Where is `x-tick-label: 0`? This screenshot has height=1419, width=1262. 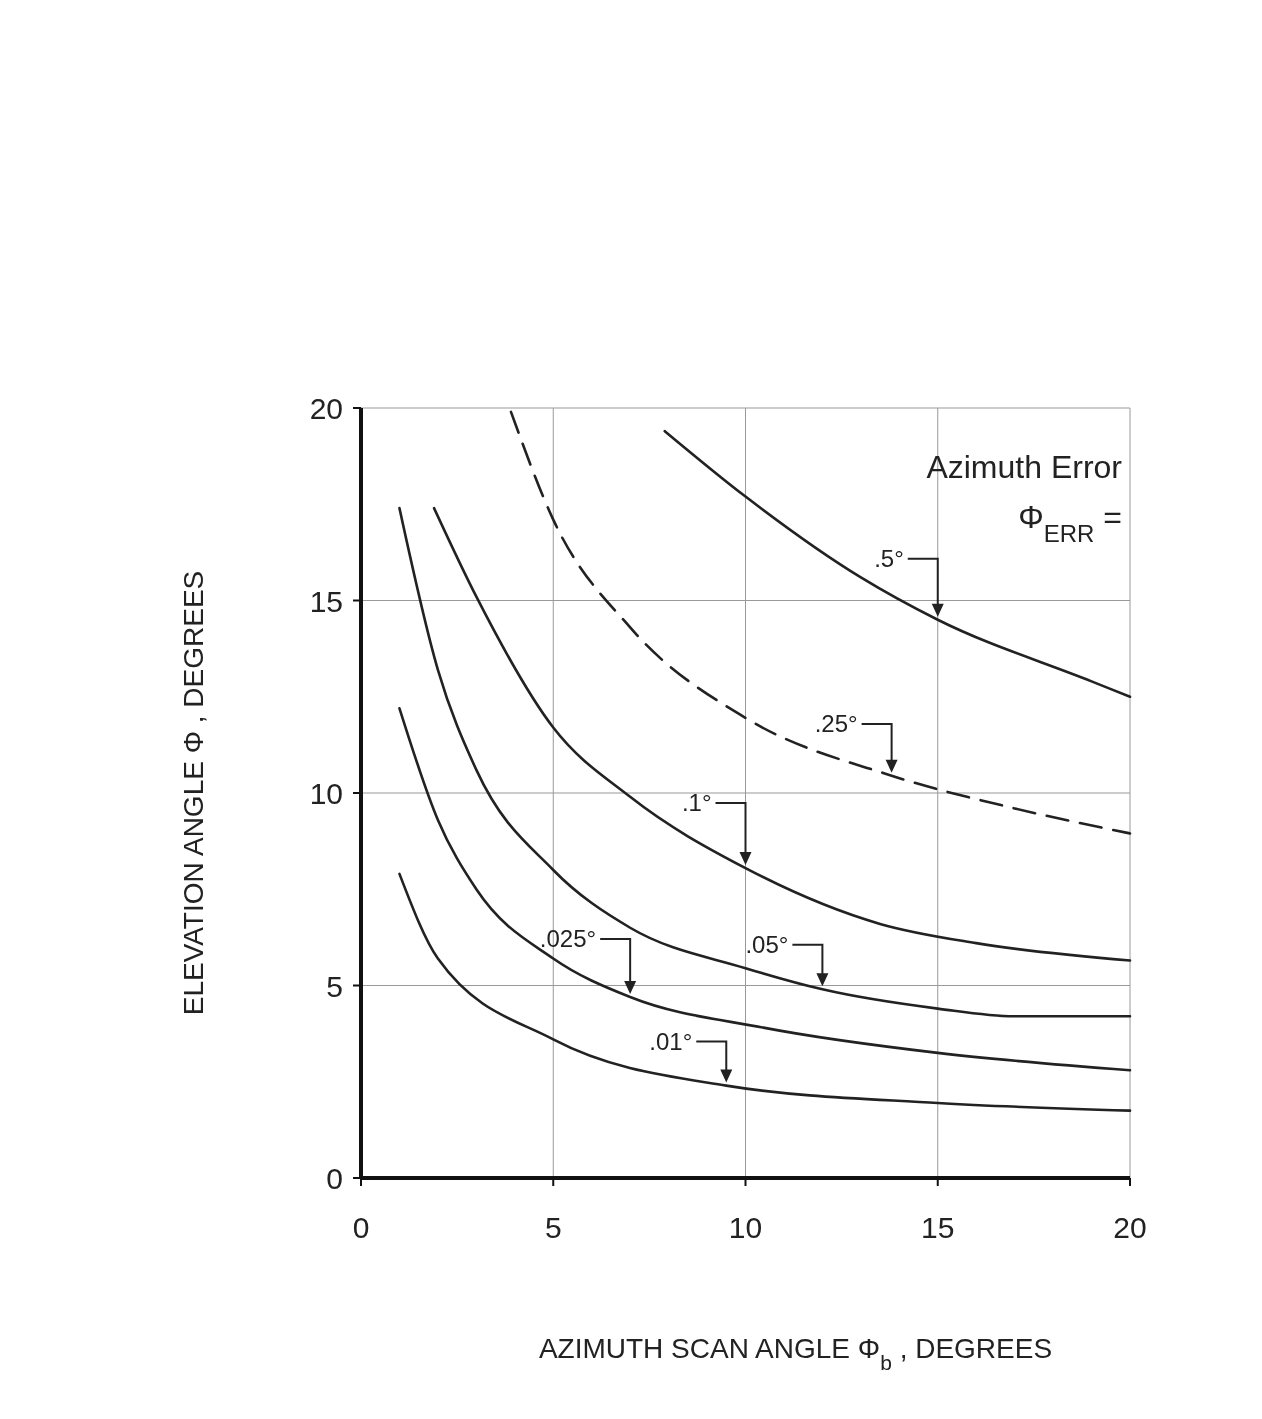 x-tick-label: 0 is located at coordinates (361, 1227).